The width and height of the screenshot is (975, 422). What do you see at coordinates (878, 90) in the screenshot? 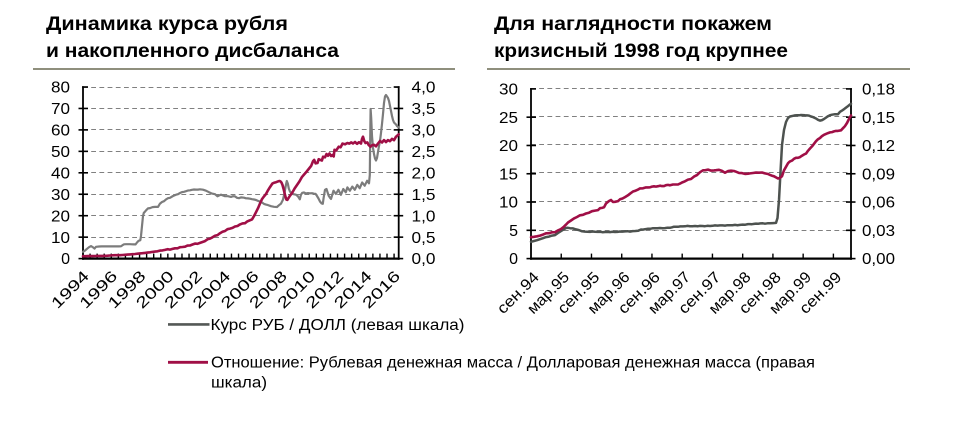
I see `svg-text: 0,18` at bounding box center [878, 90].